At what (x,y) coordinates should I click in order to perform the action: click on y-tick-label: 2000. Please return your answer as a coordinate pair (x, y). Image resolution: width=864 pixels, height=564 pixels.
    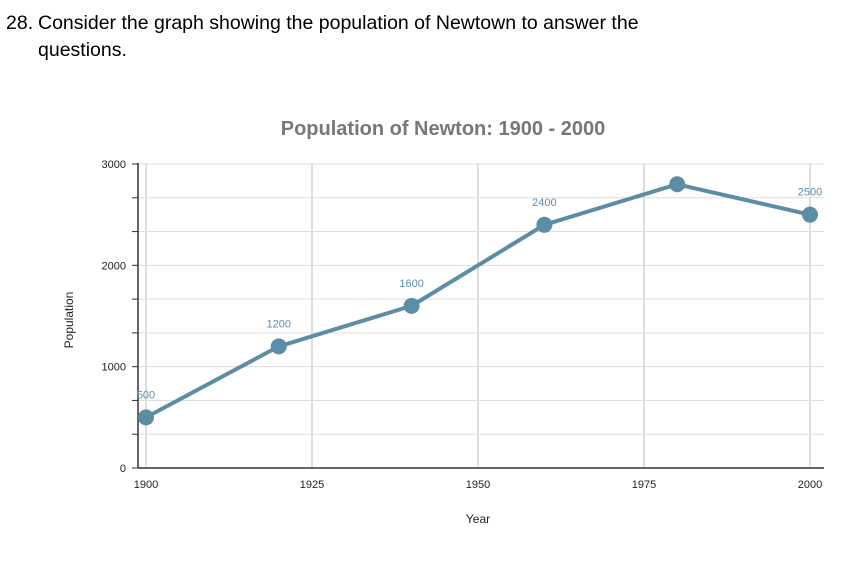
    Looking at the image, I should click on (114, 266).